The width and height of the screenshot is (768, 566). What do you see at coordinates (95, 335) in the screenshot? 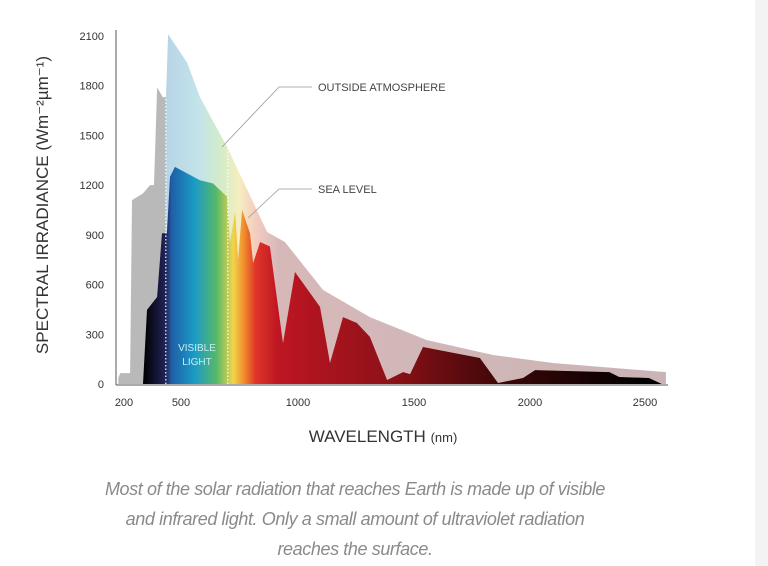
I see `y-tick-label: 300` at bounding box center [95, 335].